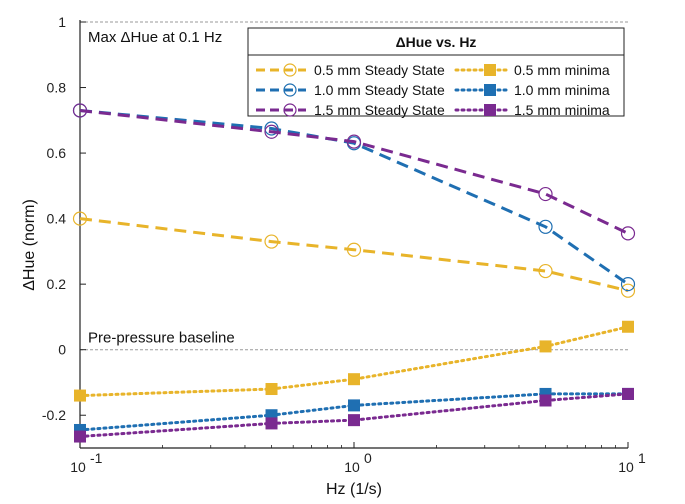 This screenshot has width=685, height=504. What do you see at coordinates (62, 22) in the screenshot?
I see `y-tick-label: 1` at bounding box center [62, 22].